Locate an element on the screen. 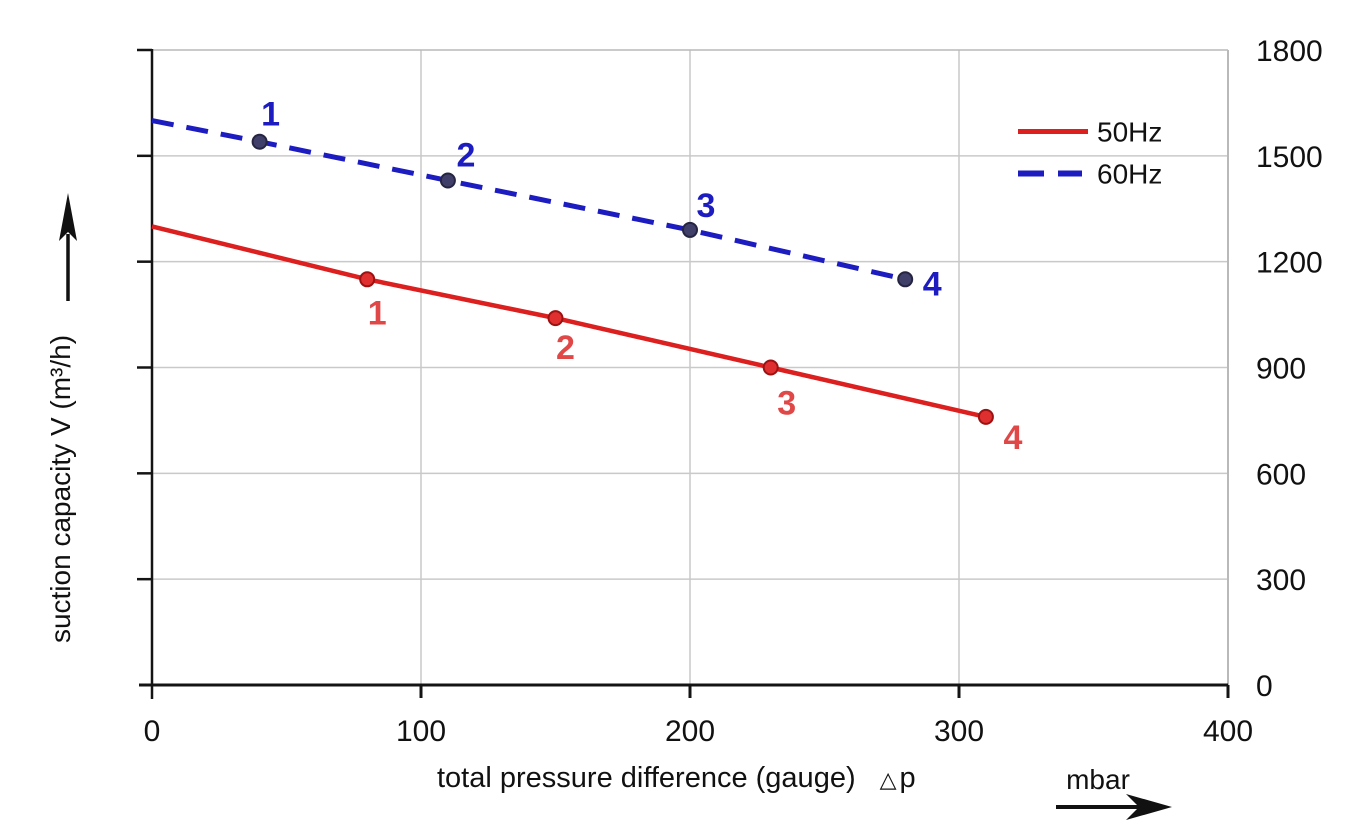 This screenshot has height=839, width=1363. y-tick-label: 0 is located at coordinates (1264, 686).